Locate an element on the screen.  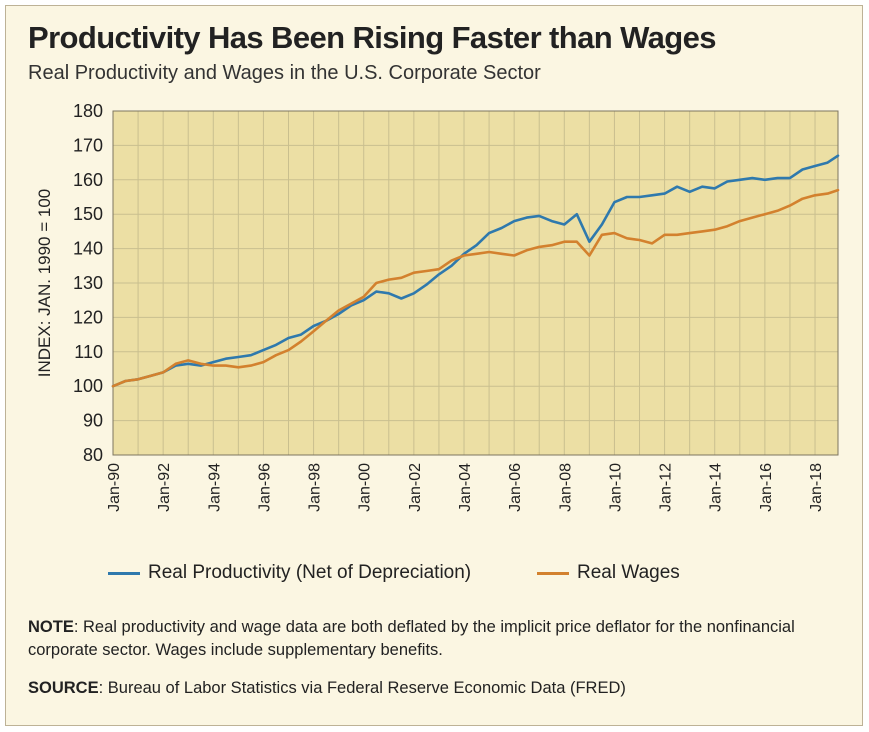
x-tick-label-Jan-00: Jan-00 is located at coordinates (365, 487).